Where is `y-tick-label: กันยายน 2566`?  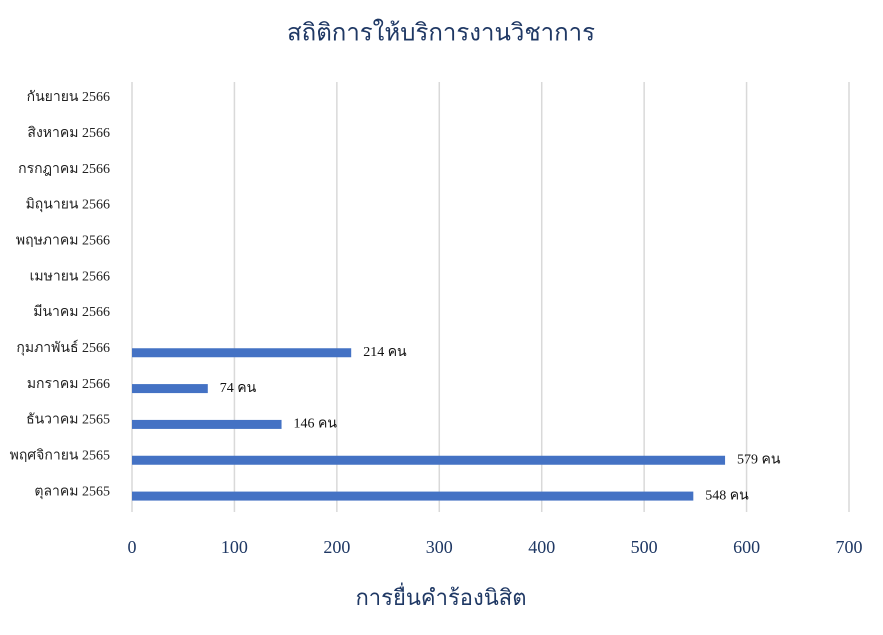
y-tick-label: กันยายน 2566 is located at coordinates (68, 97).